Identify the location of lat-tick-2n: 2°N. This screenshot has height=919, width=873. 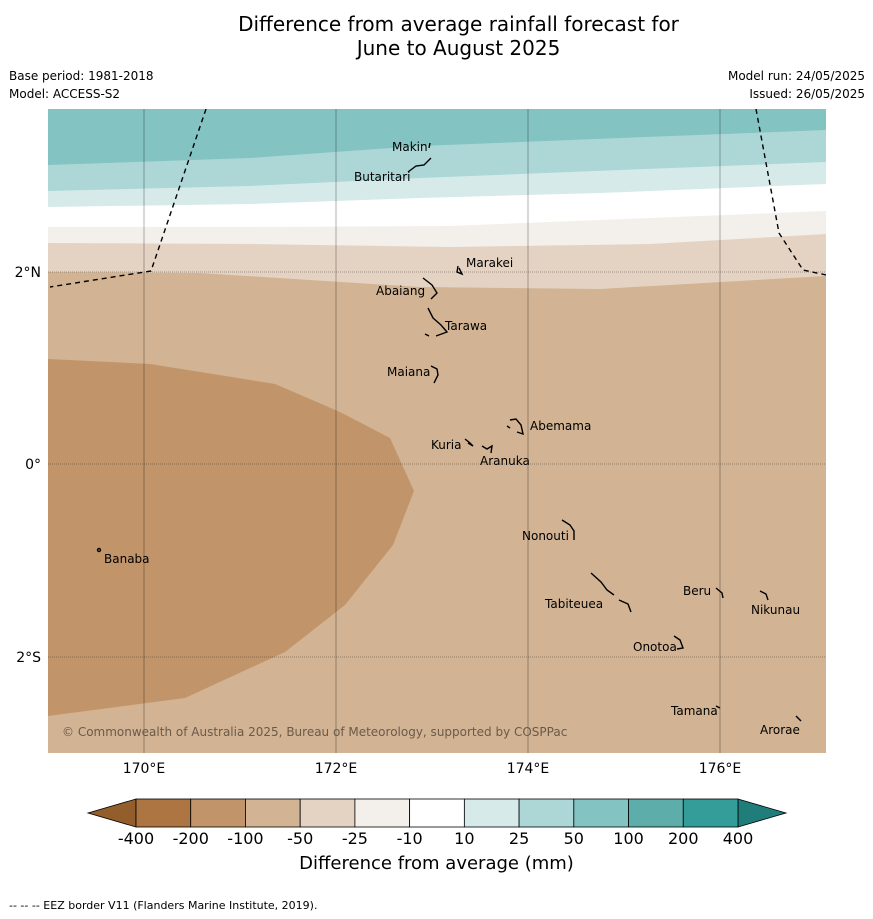
(28, 273).